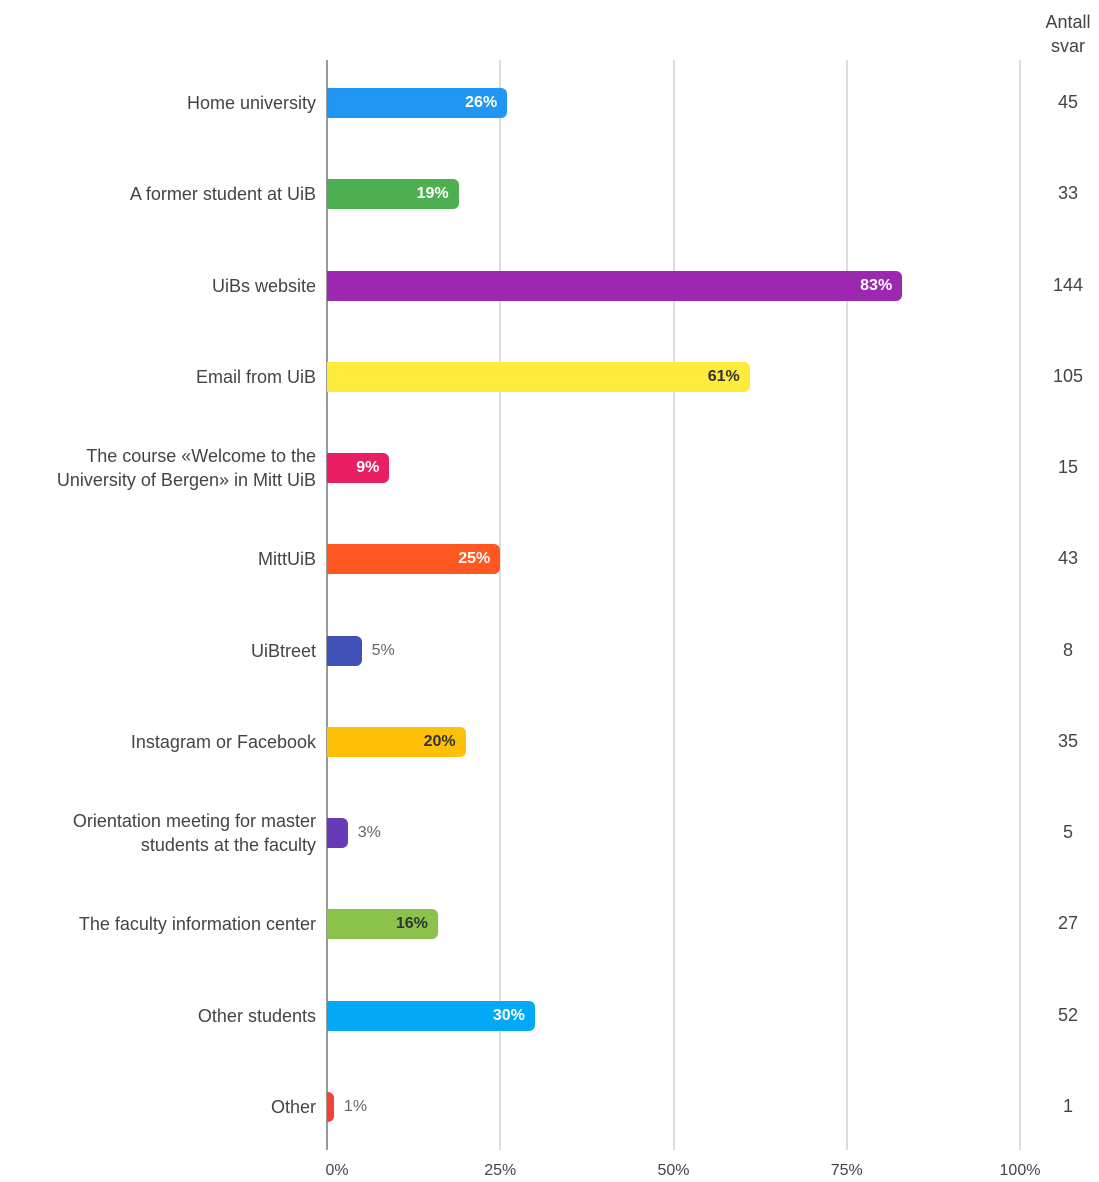 The height and width of the screenshot is (1182, 1099). Describe the element at coordinates (1067, 1106) in the screenshot. I see `count-label: 1` at that location.